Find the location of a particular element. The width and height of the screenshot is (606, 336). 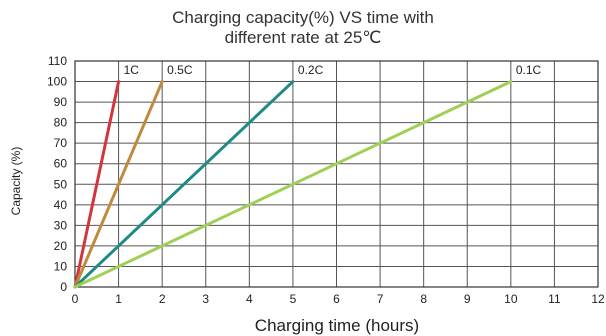

x-tick-label: 10 is located at coordinates (511, 299).